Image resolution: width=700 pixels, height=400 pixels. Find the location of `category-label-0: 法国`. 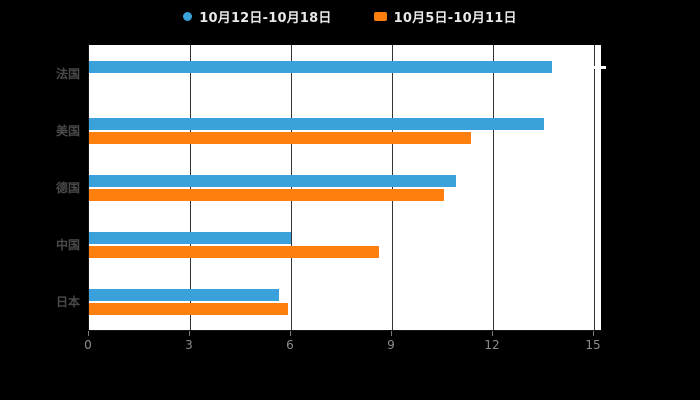

category-label-0: 法国 is located at coordinates (67, 73).